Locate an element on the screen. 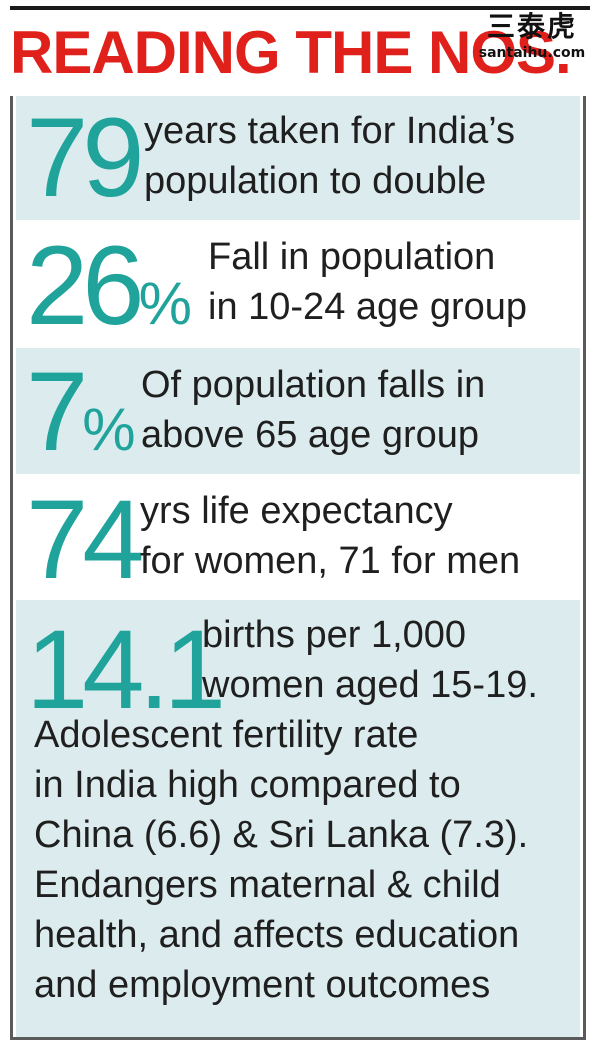 The image size is (600, 1048). stat-desc-line1: Of population falls in is located at coordinates (313, 385).